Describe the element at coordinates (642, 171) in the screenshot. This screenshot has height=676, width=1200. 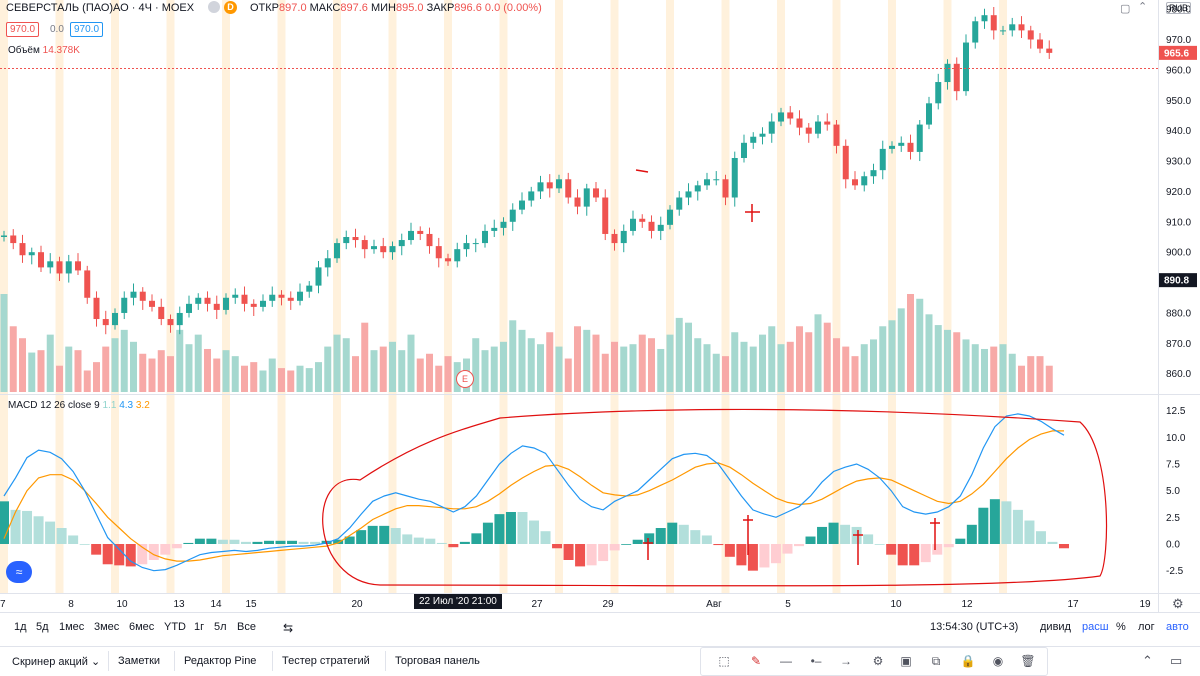
I see `annotation-mark` at that location.